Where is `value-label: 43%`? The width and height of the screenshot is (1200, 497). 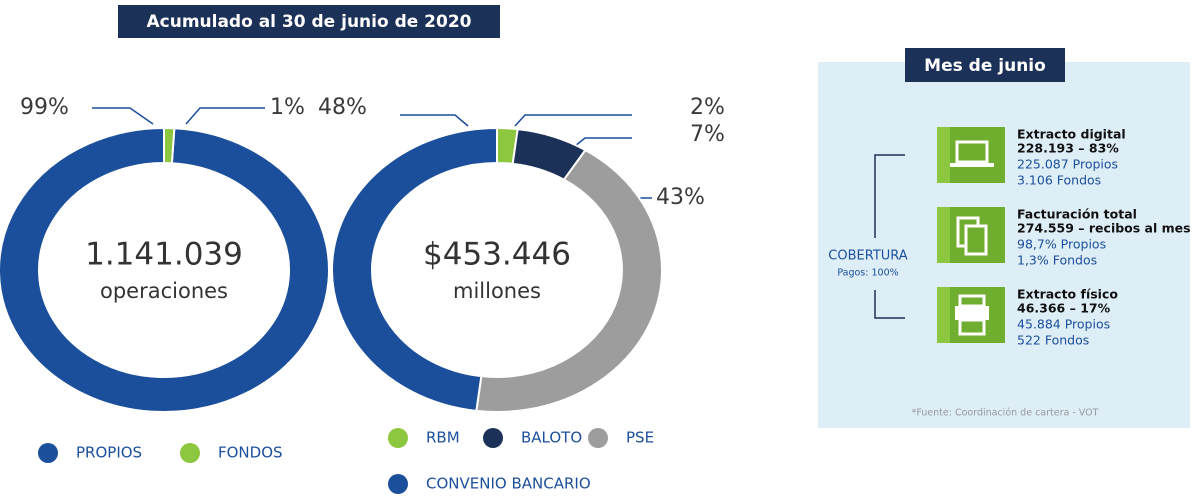
value-label: 43% is located at coordinates (680, 197).